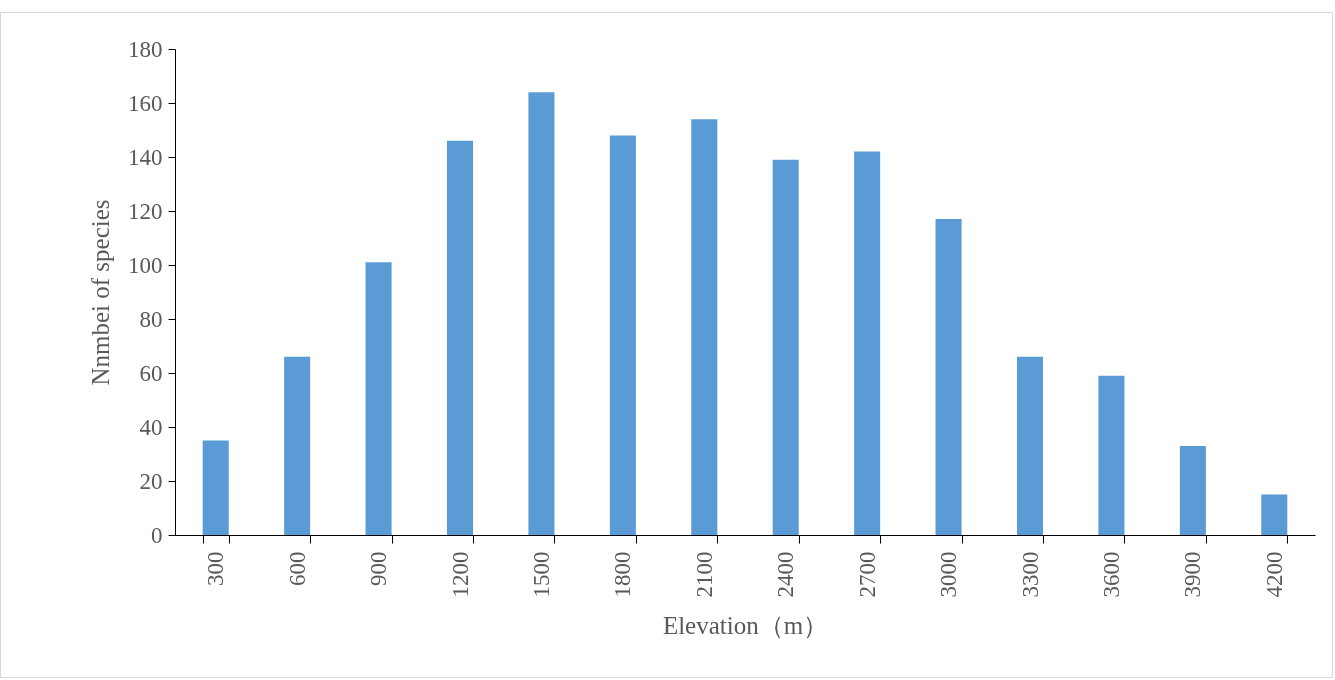 The width and height of the screenshot is (1335, 680). Describe the element at coordinates (151, 427) in the screenshot. I see `y-tick-label: 40` at that location.